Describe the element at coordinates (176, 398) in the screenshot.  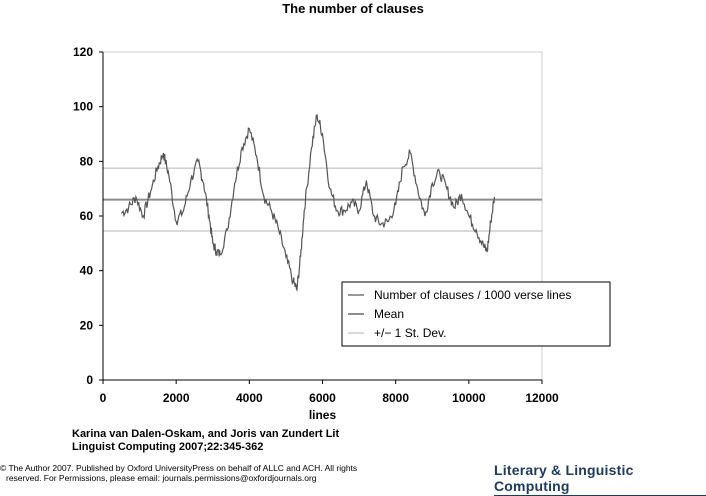
I see `x-tick-label: 2000` at that location.